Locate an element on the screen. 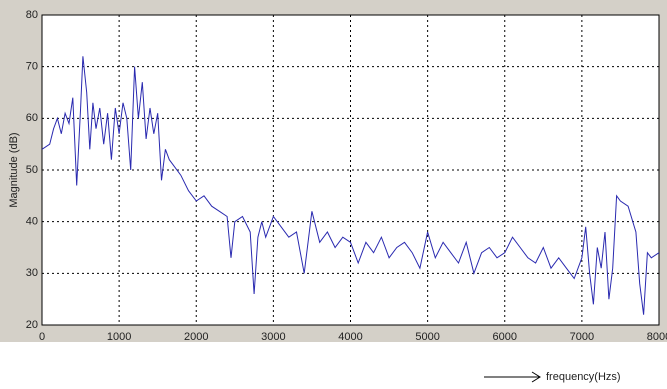  x-tick-label: 3000 is located at coordinates (273, 337).